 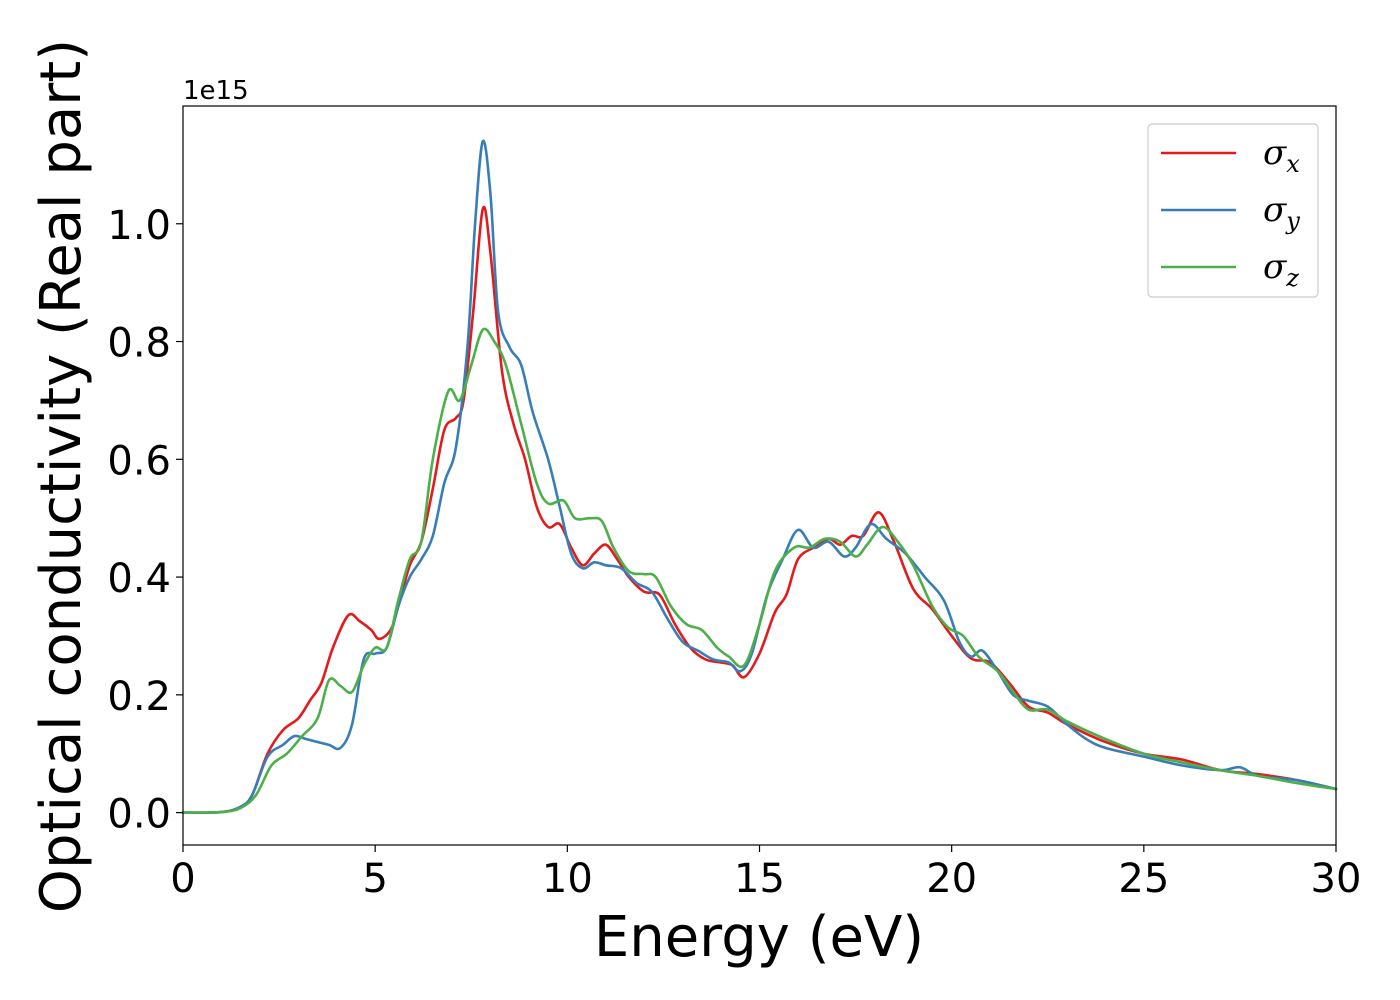 What do you see at coordinates (139, 461) in the screenshot?
I see `y-tick-label: 0.6` at bounding box center [139, 461].